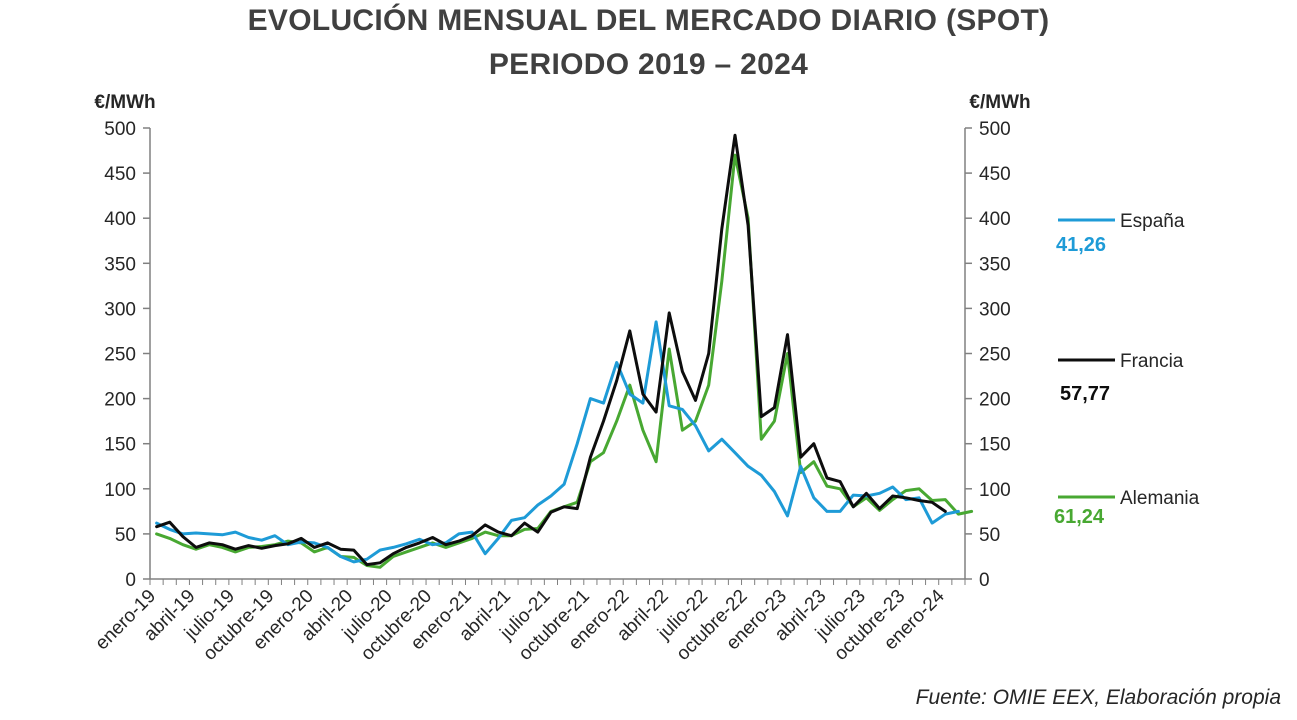 The height and width of the screenshot is (720, 1297). I want to click on y-tick-label-right: 400, so click(995, 219).